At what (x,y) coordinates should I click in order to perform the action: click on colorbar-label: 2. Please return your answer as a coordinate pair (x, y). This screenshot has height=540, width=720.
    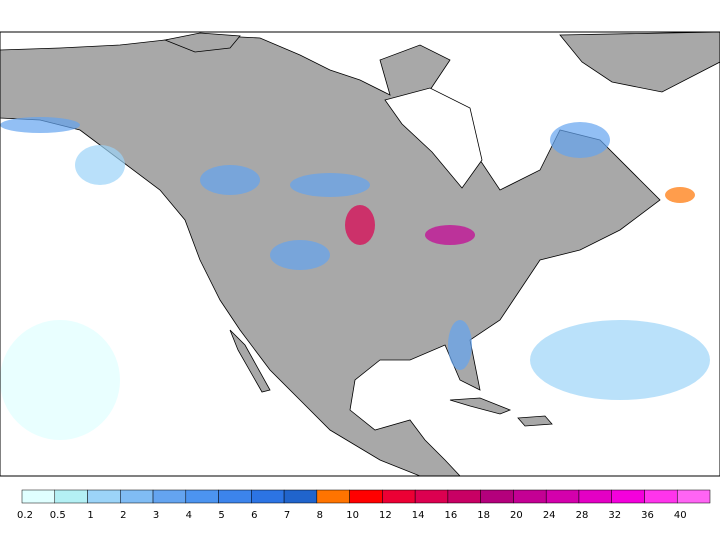
    Looking at the image, I should click on (123, 515).